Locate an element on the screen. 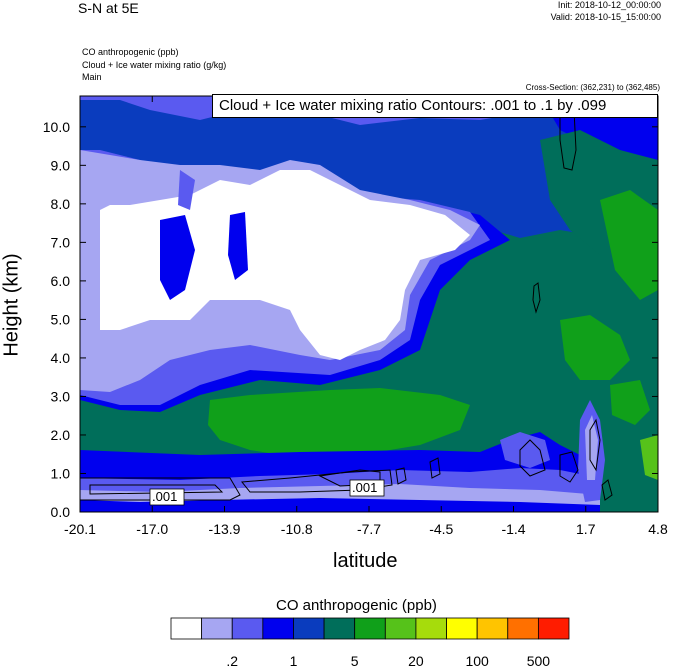  x-tick-label: -13.9 is located at coordinates (225, 529).